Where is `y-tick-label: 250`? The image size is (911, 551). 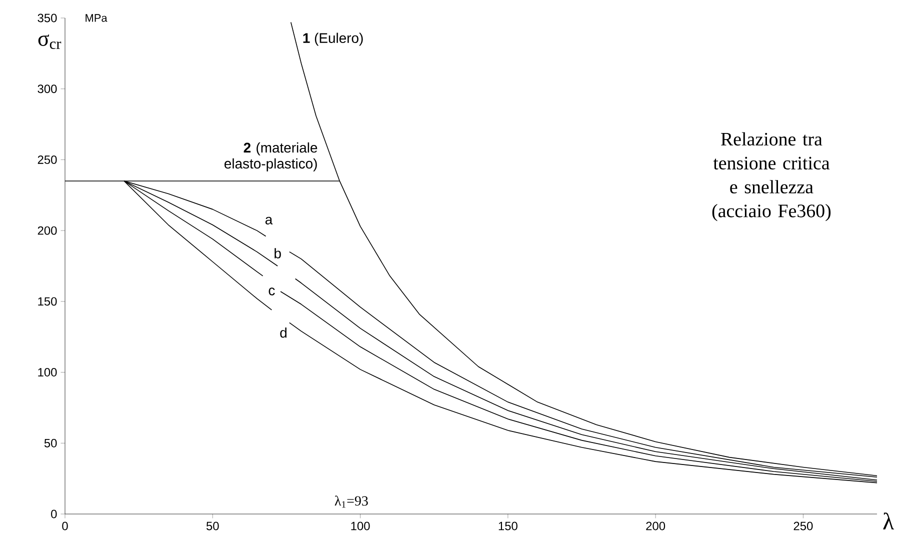 y-tick-label: 250 is located at coordinates (47, 159).